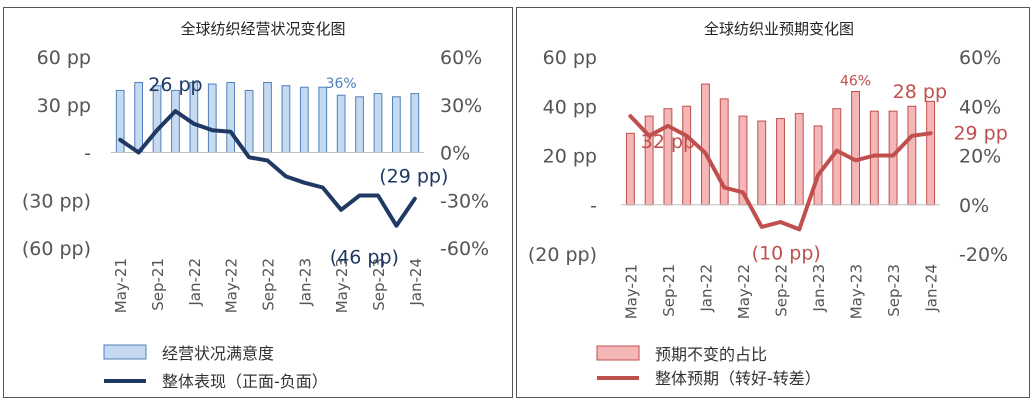 This screenshot has width=1033, height=405. I want to click on right-axis-tick-label: -60%, so click(464, 249).